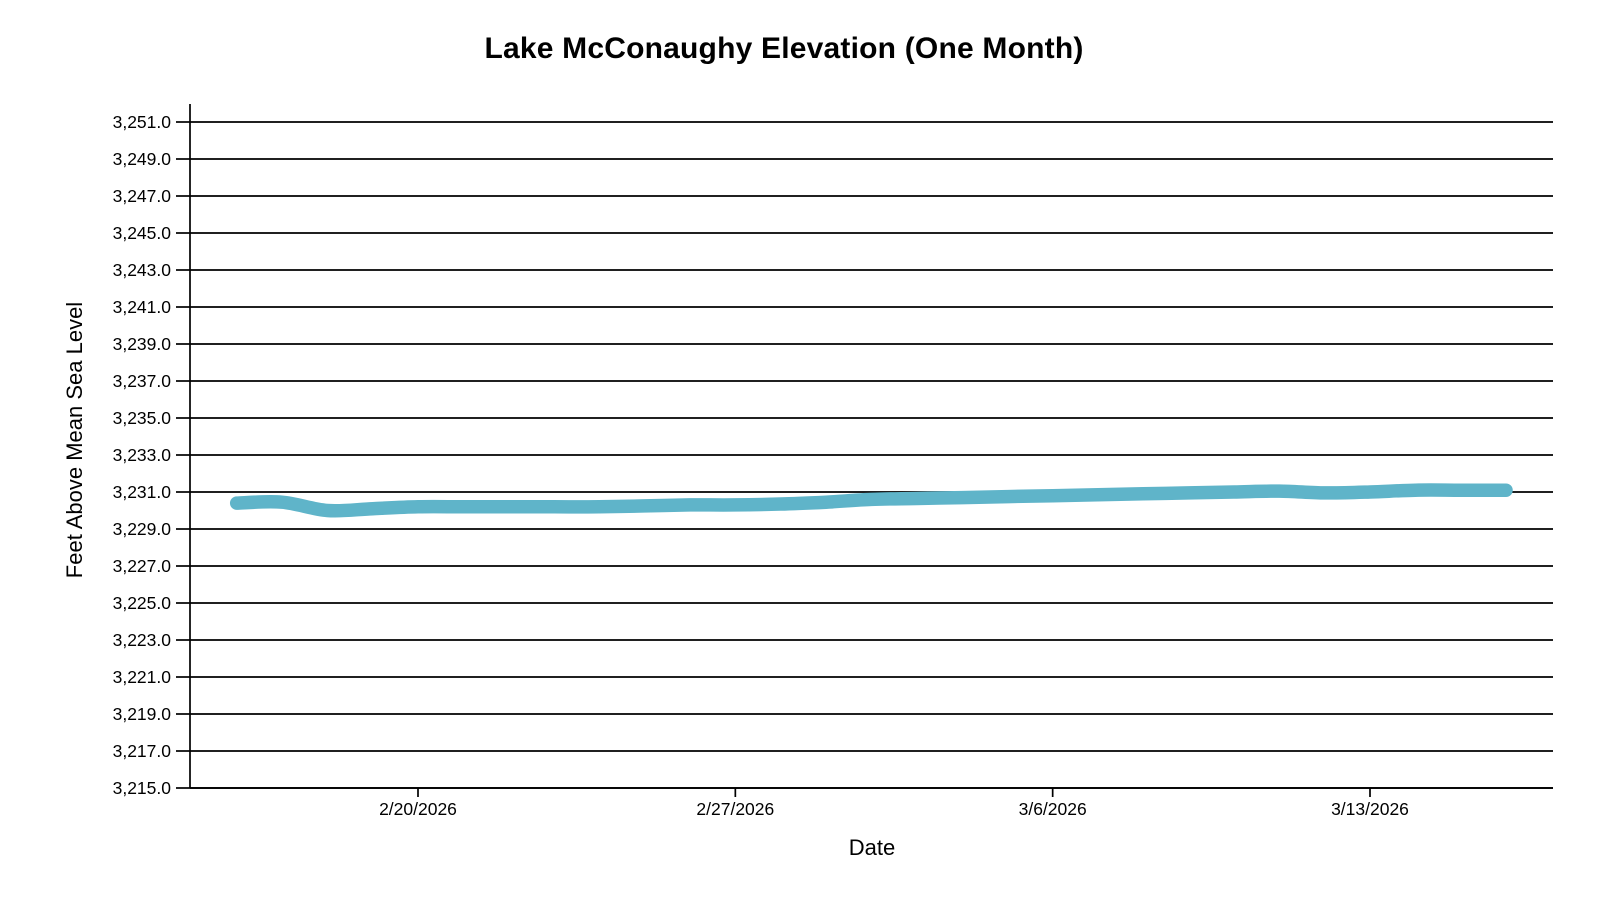 This screenshot has width=1600, height=900. I want to click on y-tick-label: 3,223.0, so click(142, 640).